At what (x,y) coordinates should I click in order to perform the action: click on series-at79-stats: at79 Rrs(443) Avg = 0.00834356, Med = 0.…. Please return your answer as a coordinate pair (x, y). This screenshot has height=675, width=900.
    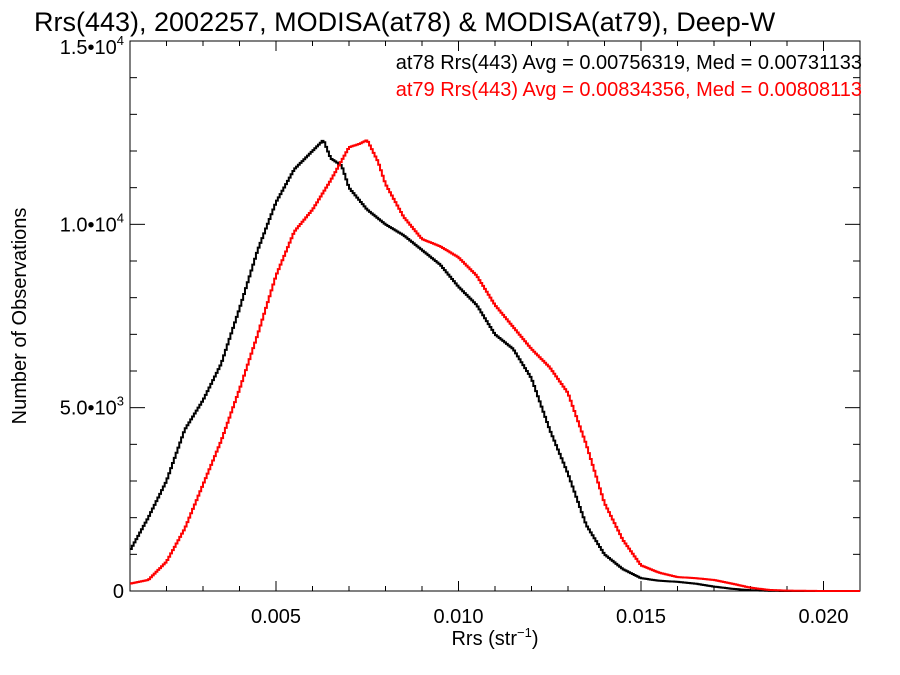
    Looking at the image, I should click on (629, 90).